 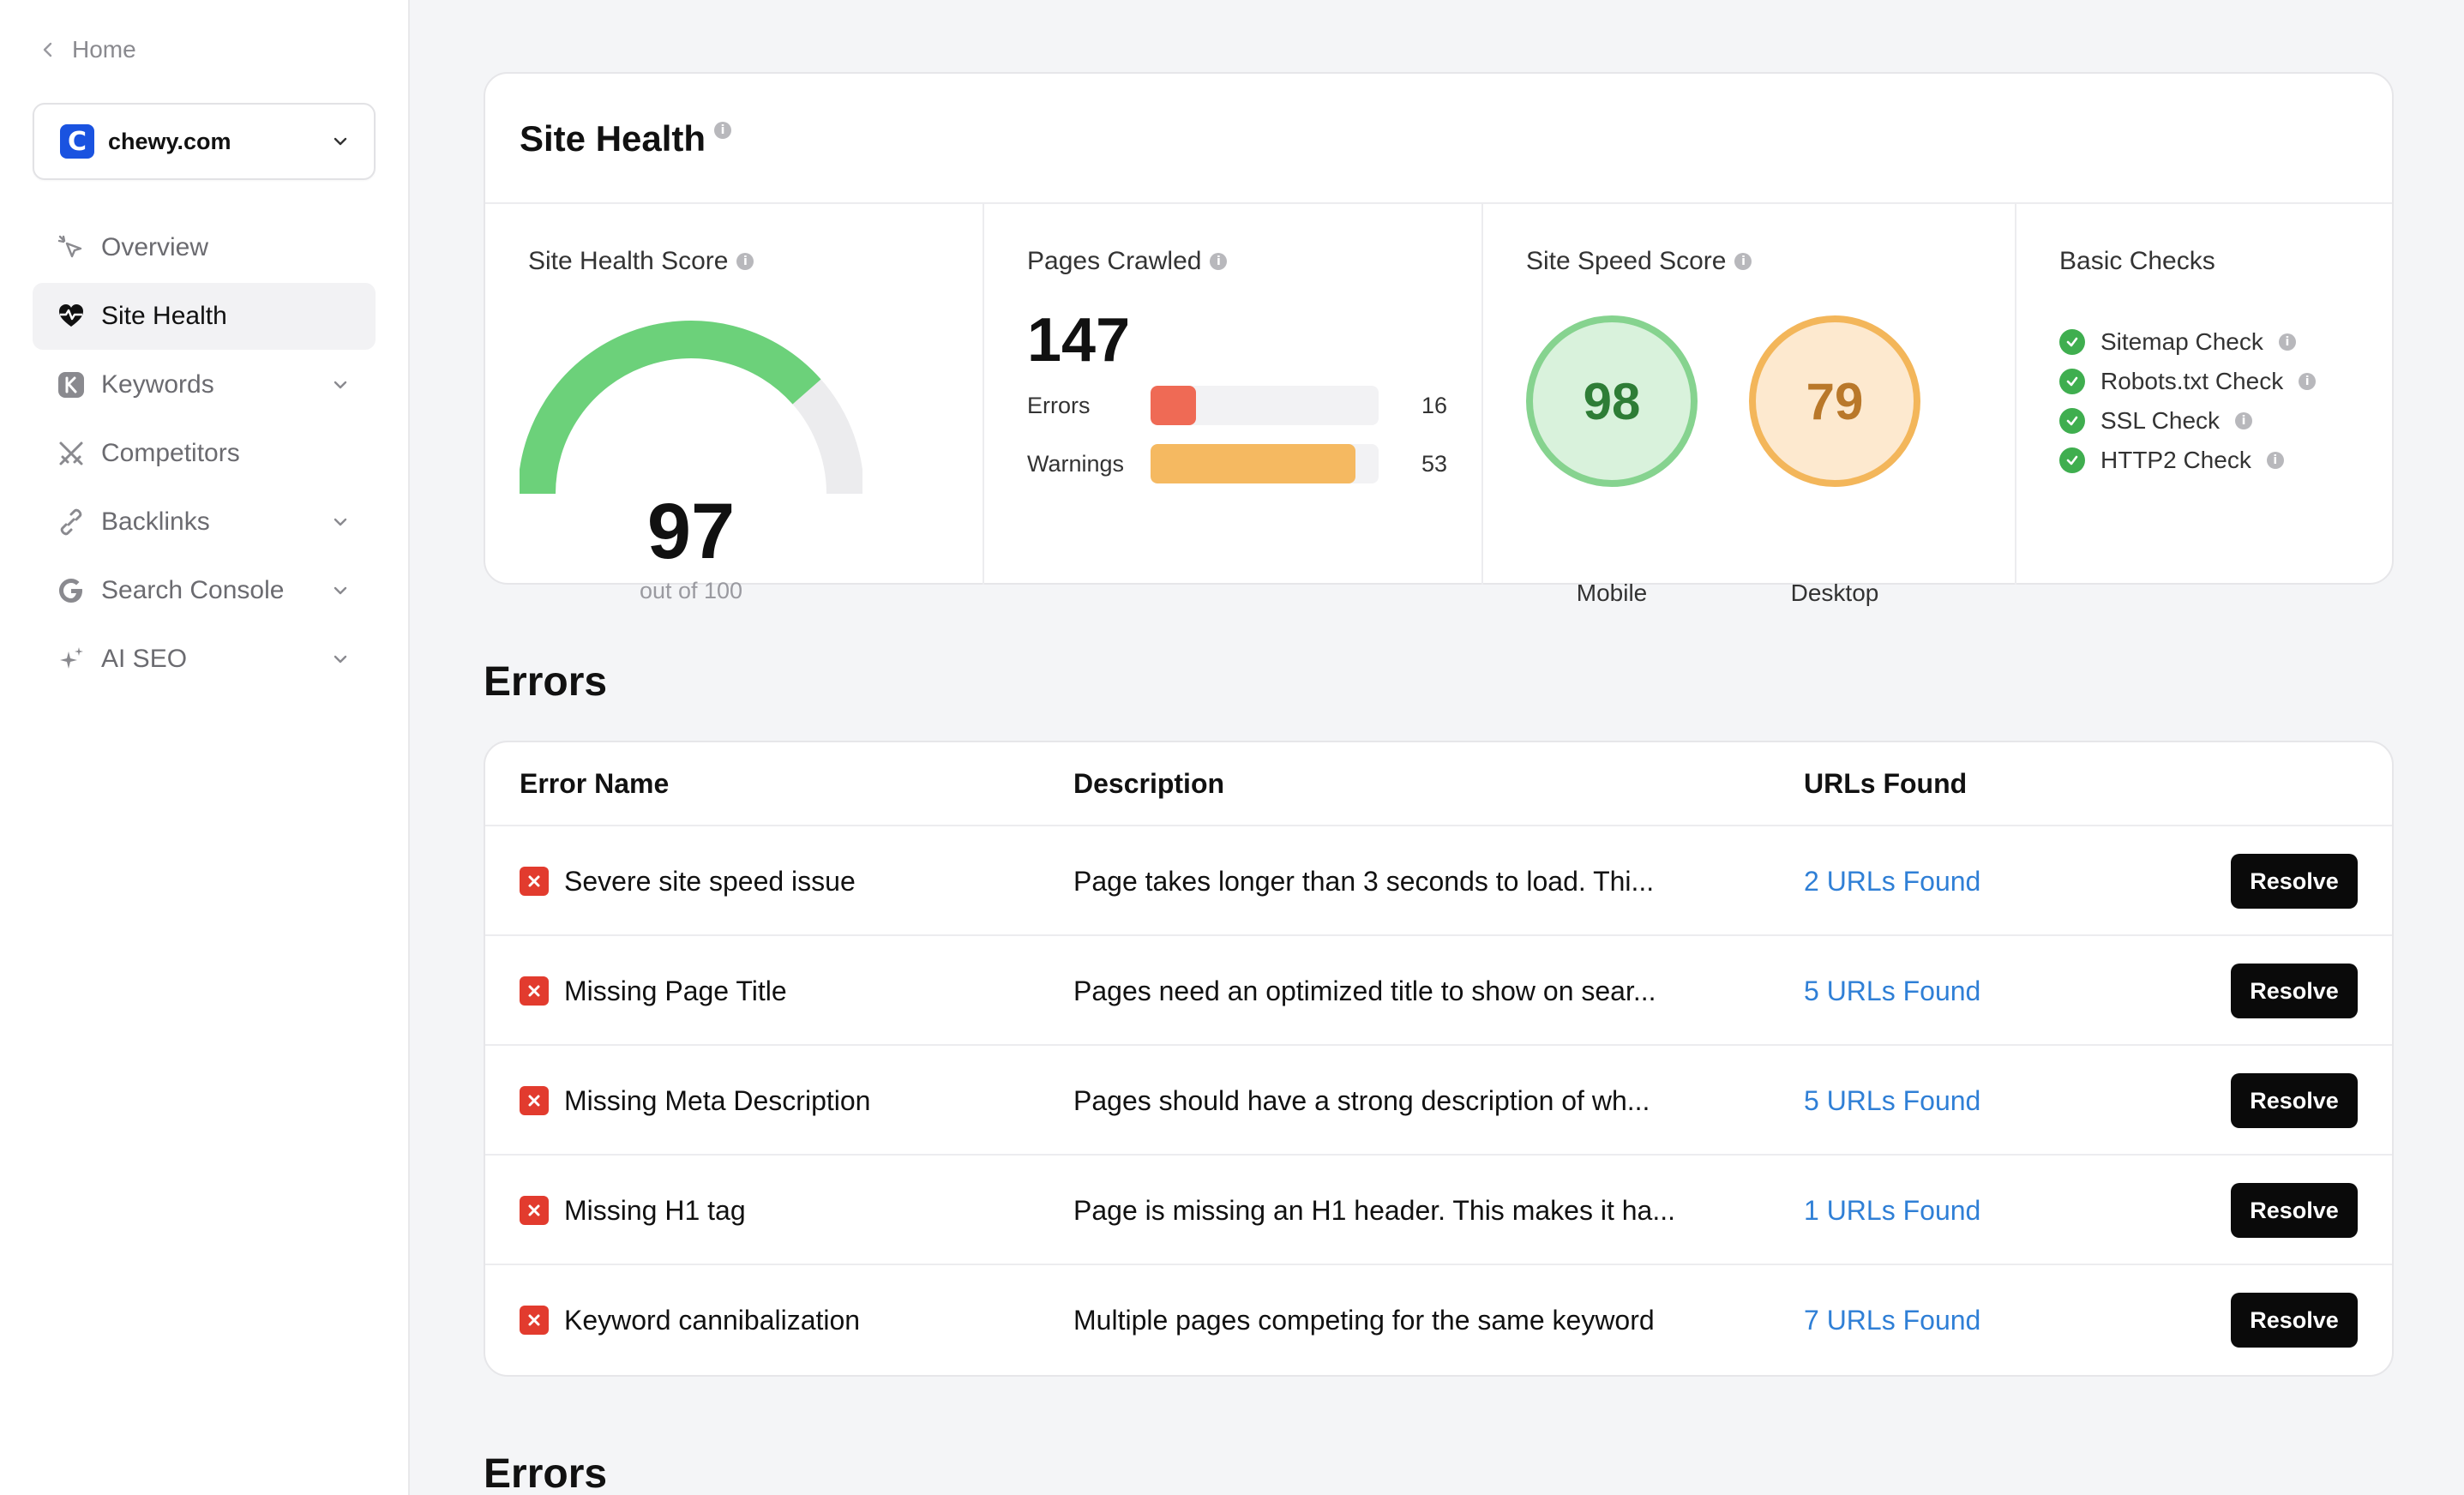 What do you see at coordinates (633, 1210) in the screenshot?
I see `error-name-cell: Missing H1 tag` at bounding box center [633, 1210].